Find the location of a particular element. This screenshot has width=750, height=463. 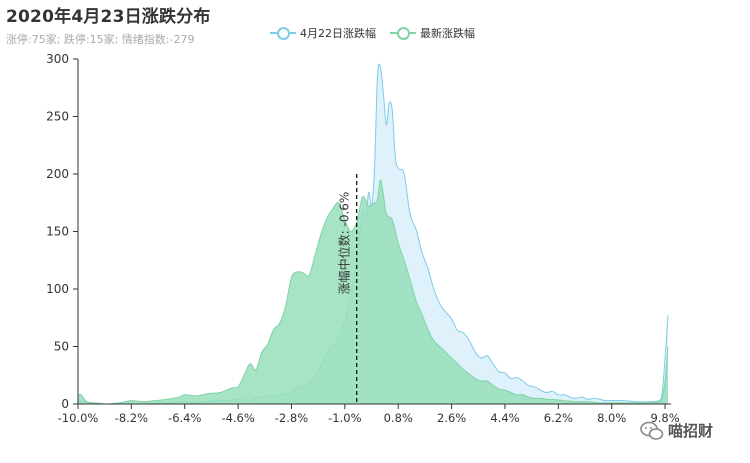

x-tick-label: -4.6% is located at coordinates (237, 418).